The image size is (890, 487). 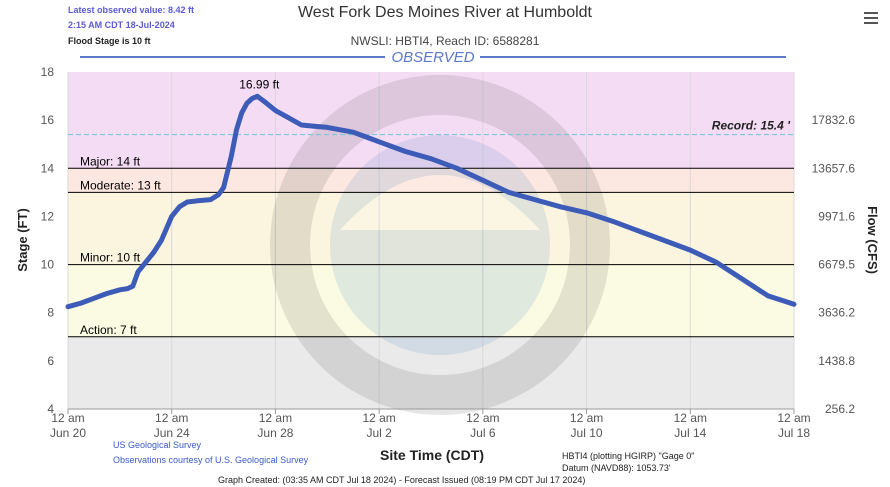 What do you see at coordinates (690, 433) in the screenshot?
I see `x-tick-label-date: Jul 14` at bounding box center [690, 433].